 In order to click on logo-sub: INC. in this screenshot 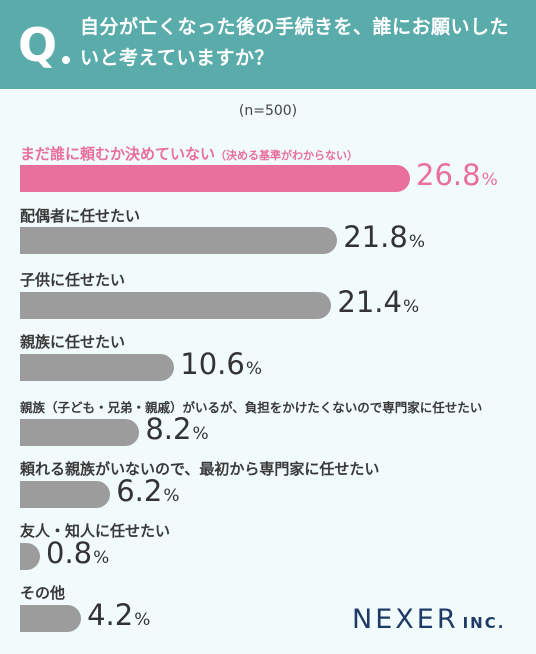, I will do `click(484, 623)`.